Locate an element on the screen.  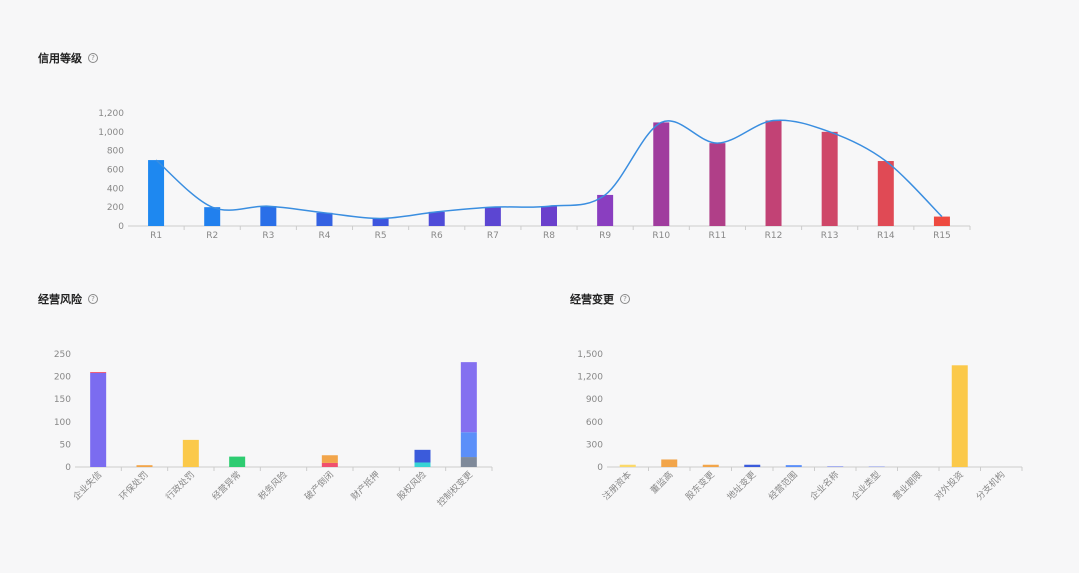
risk-x-tick-label: 经营异常 is located at coordinates (226, 486).